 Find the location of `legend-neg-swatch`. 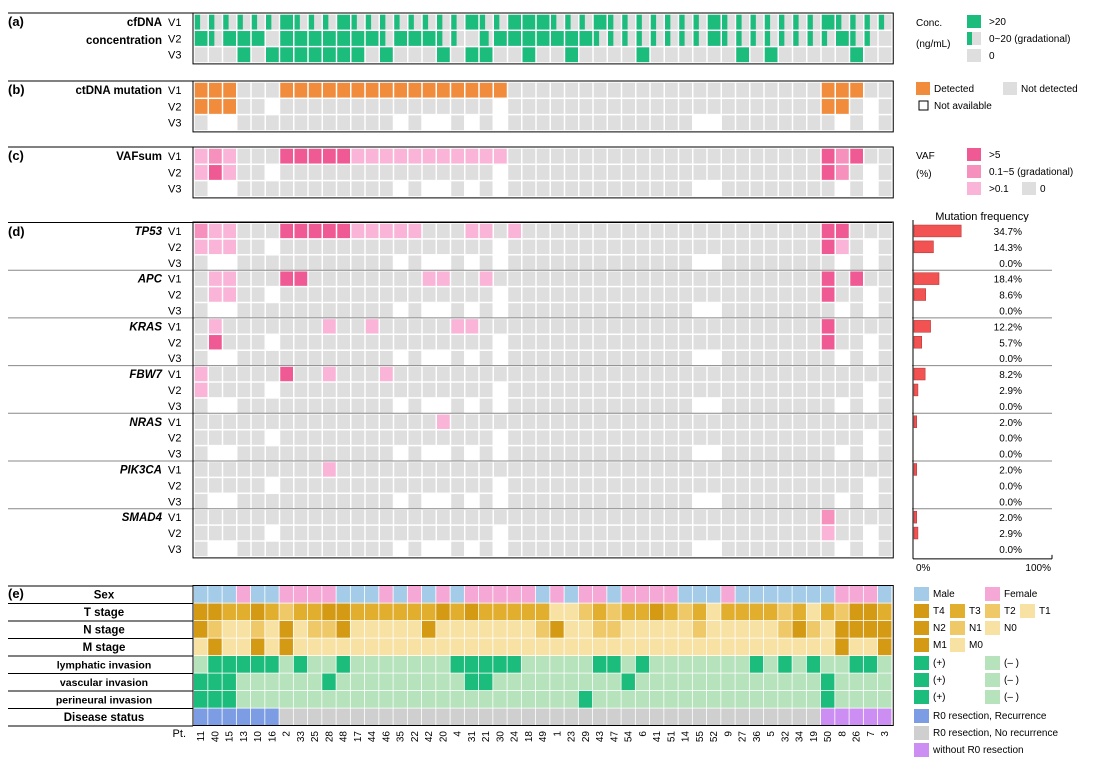

legend-neg-swatch is located at coordinates (992, 697).